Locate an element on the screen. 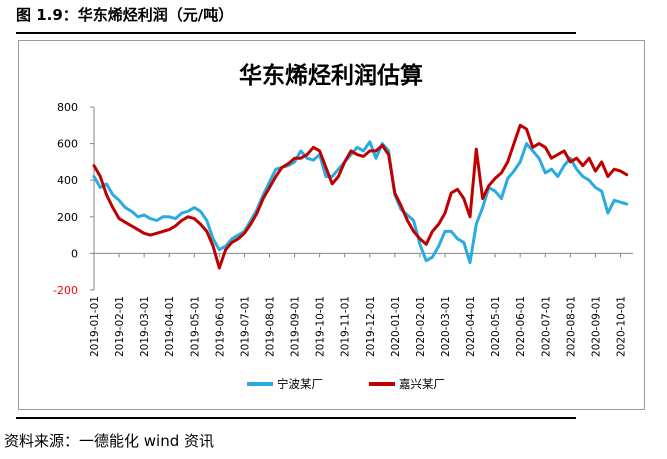  y-tick-label: 600 is located at coordinates (67, 144).